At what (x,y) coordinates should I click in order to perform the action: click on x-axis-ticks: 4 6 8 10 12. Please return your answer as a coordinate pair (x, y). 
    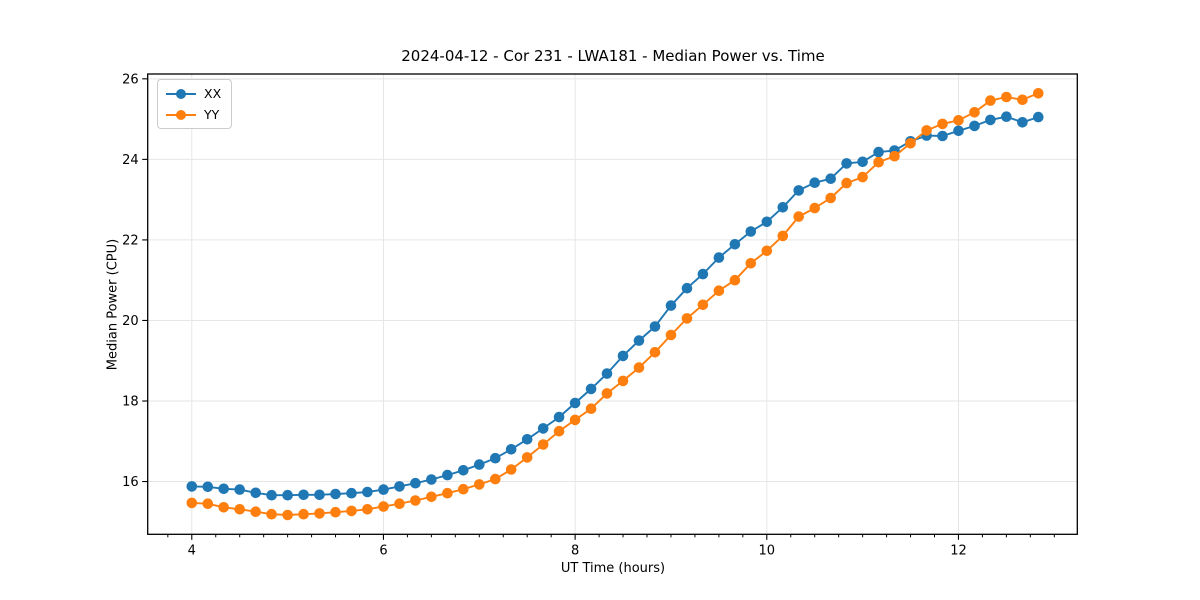
    Looking at the image, I should click on (577, 546).